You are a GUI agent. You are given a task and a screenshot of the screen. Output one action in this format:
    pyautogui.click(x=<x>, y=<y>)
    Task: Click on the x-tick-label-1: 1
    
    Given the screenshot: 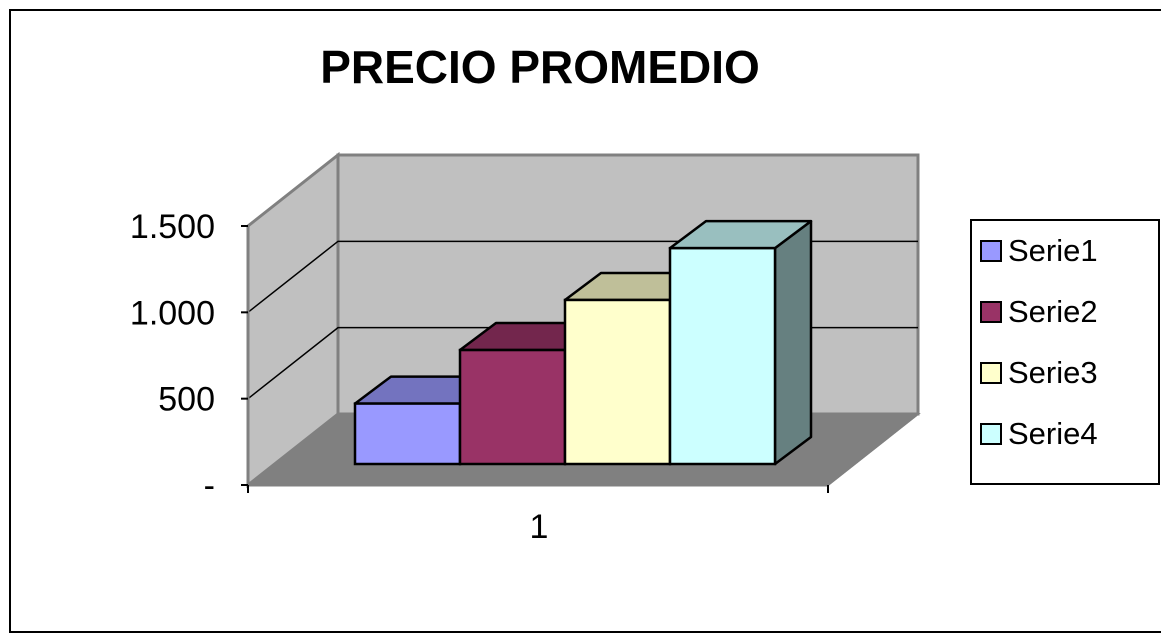 What is the action you would take?
    pyautogui.click(x=539, y=527)
    